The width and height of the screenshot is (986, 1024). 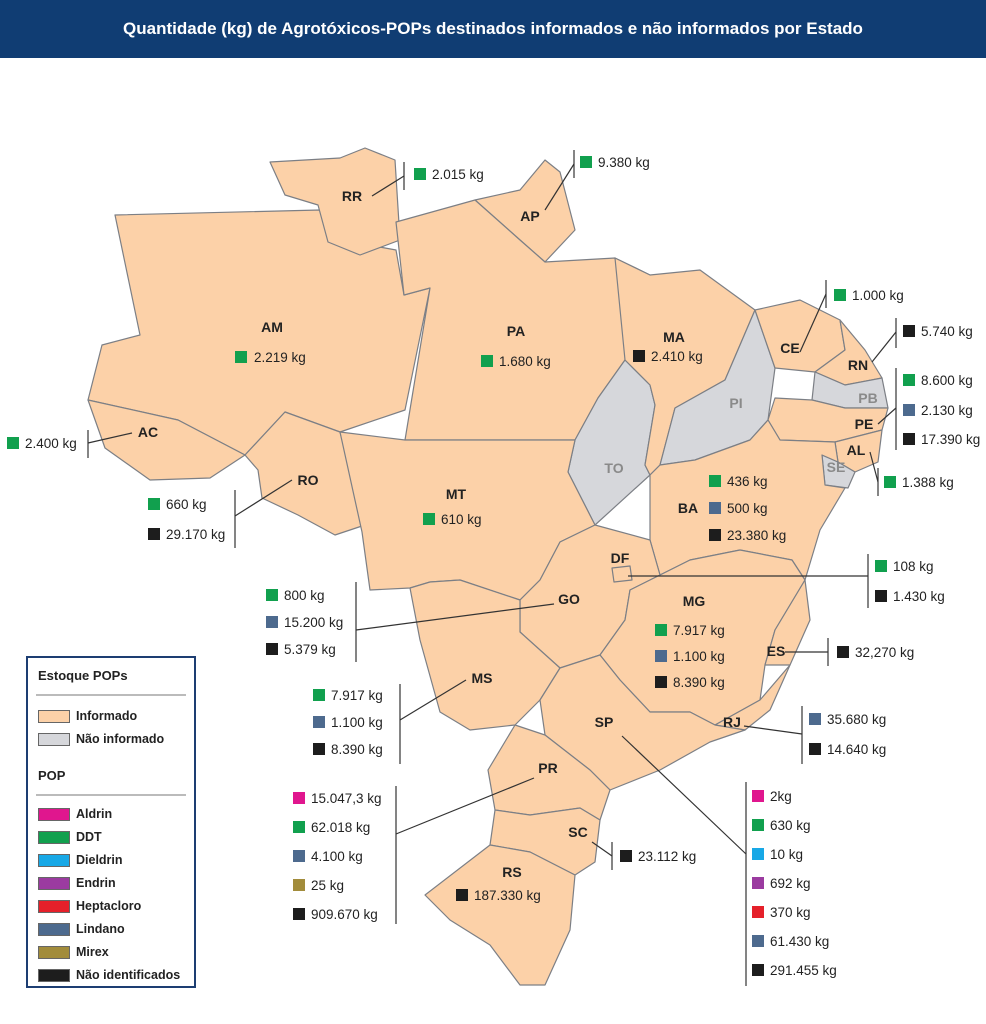 I want to click on legend-item-aldrin: Aldrin, so click(x=75, y=814).